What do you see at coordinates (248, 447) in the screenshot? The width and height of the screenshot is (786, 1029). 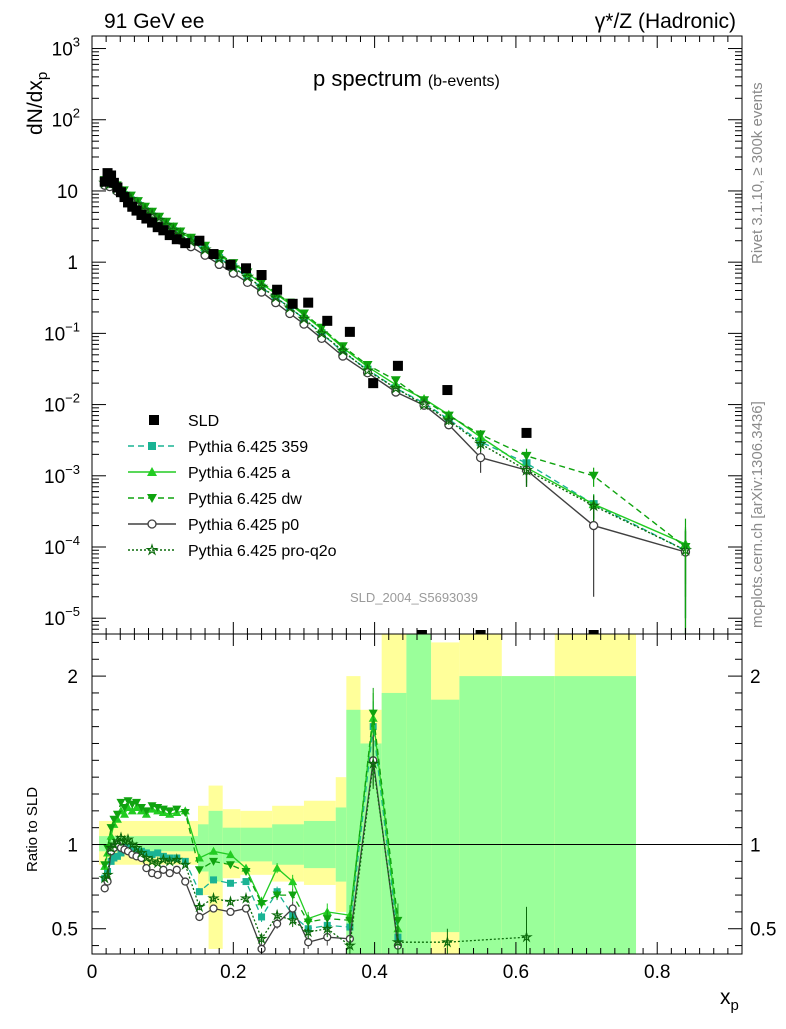 I see `legend-label: Pythia 6.425 359` at bounding box center [248, 447].